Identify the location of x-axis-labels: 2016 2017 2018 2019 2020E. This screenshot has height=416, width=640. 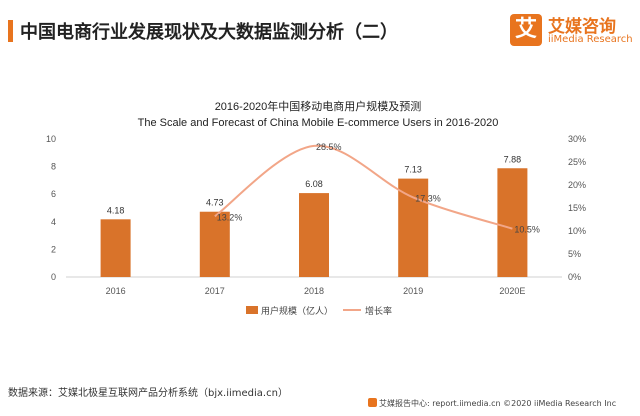
(316, 291).